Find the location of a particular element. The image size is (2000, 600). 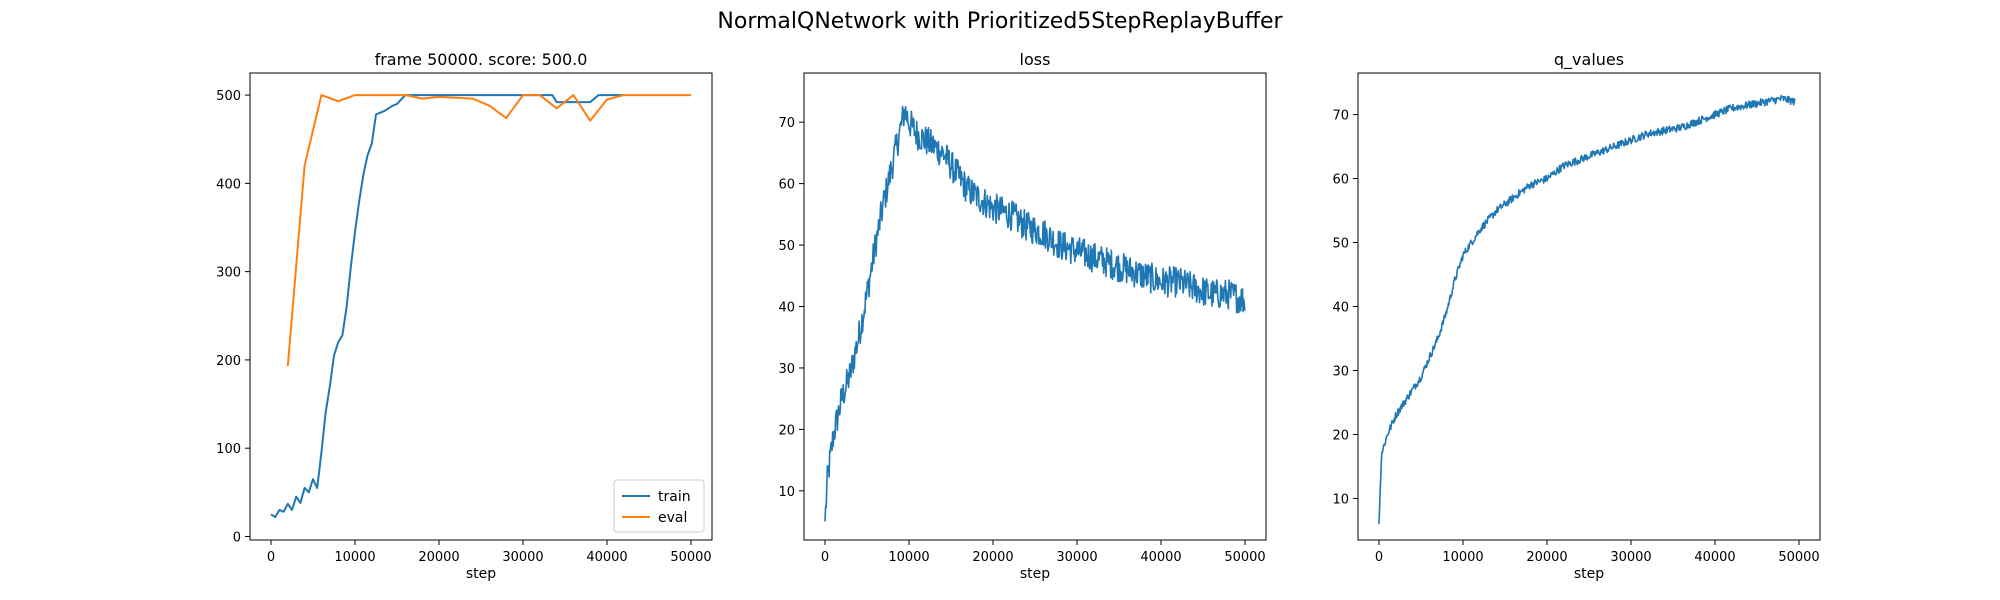

score-series-eval-line is located at coordinates (488, 230).